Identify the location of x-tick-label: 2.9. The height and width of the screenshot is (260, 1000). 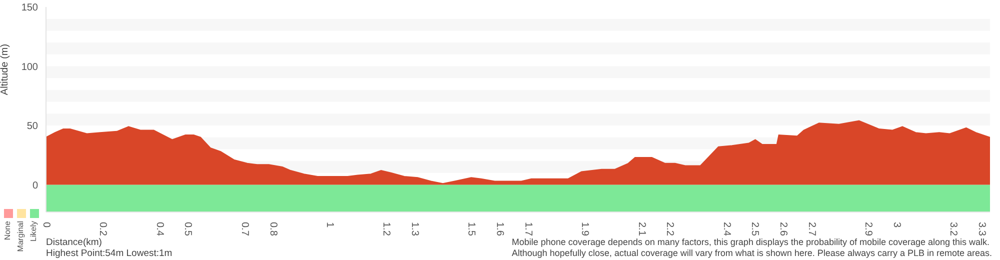
(868, 229).